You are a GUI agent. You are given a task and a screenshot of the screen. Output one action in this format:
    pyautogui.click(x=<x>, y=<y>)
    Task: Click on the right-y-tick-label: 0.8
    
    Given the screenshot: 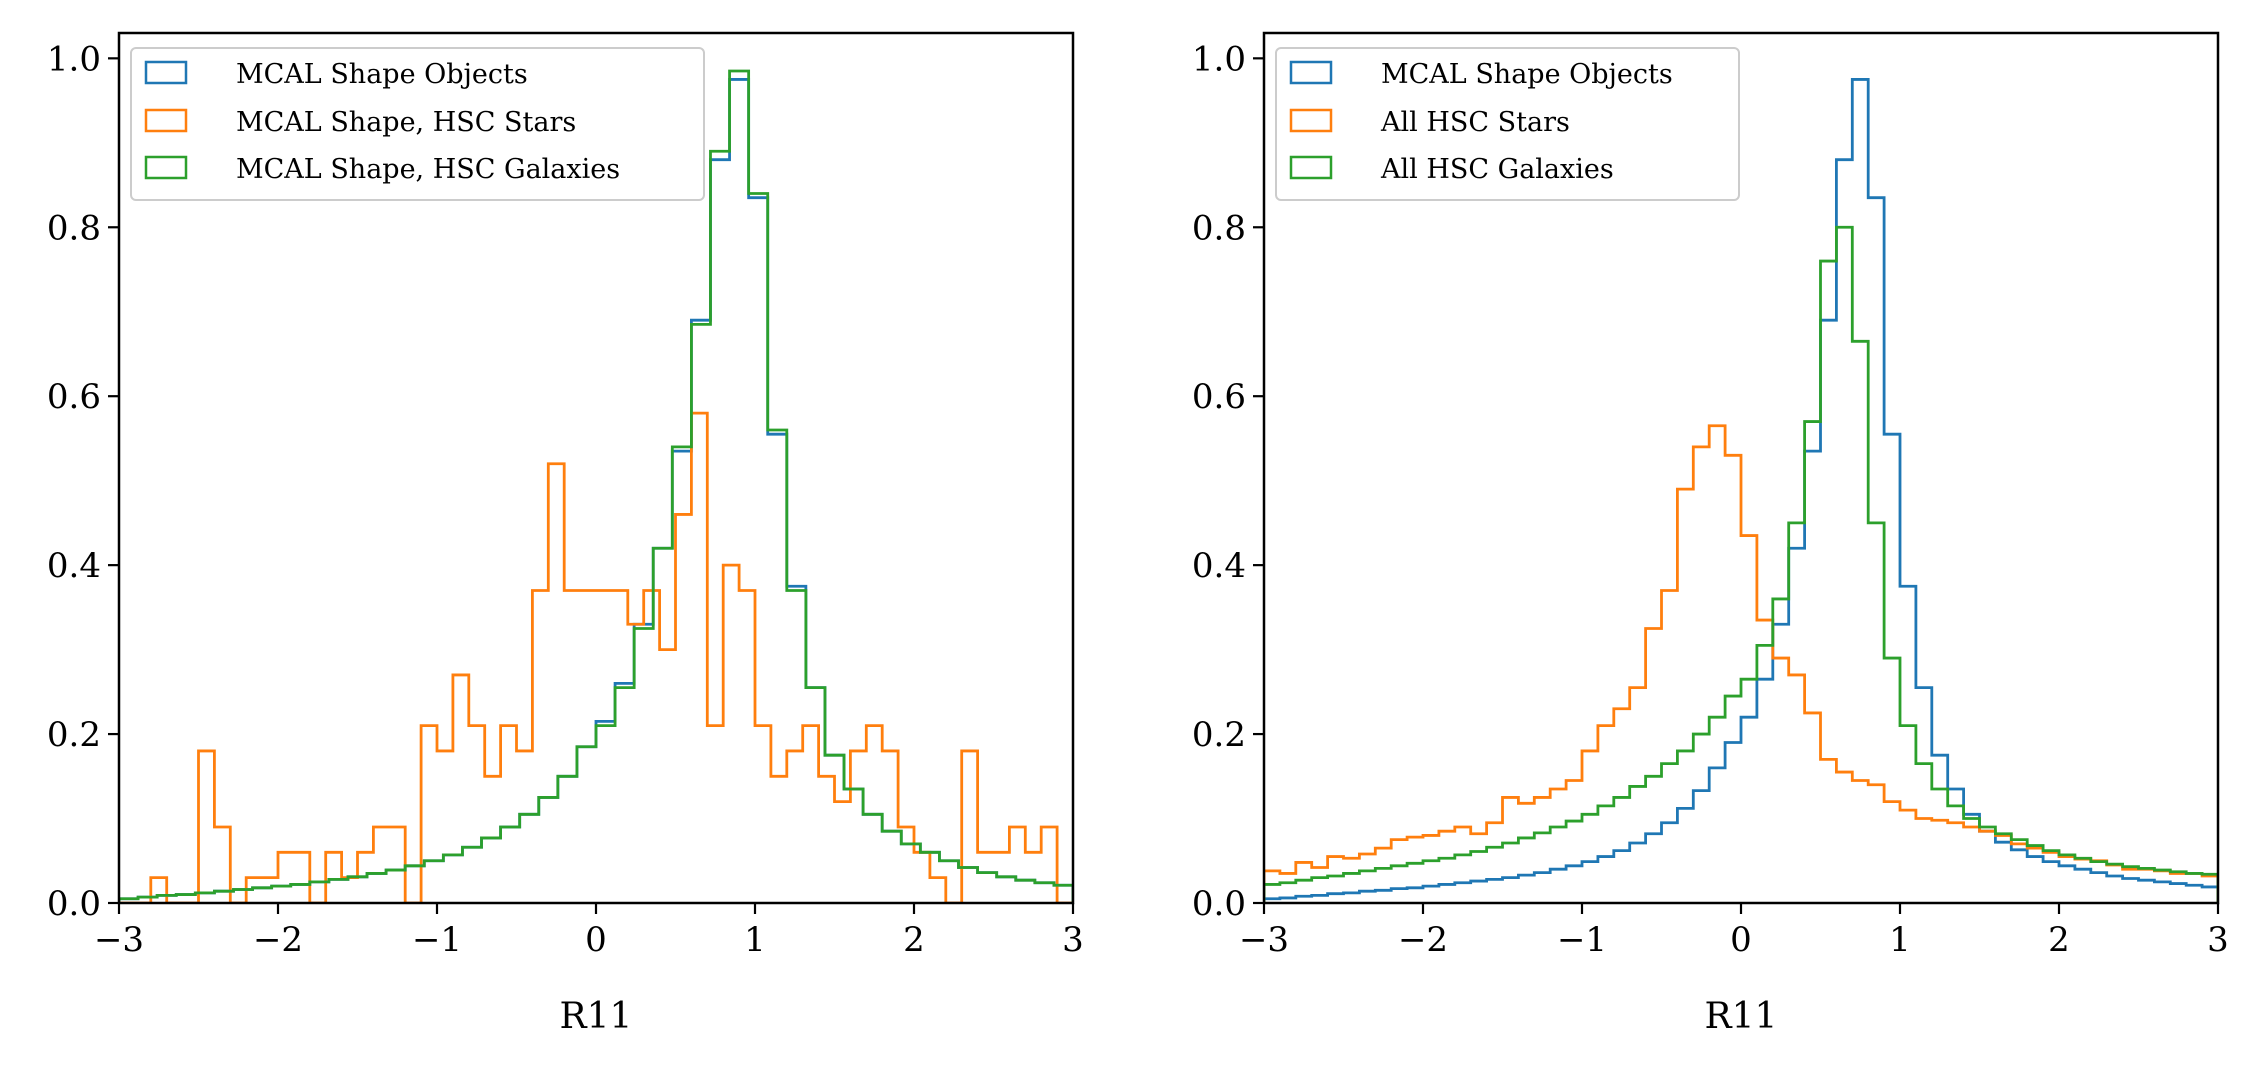 What is the action you would take?
    pyautogui.click(x=1219, y=228)
    